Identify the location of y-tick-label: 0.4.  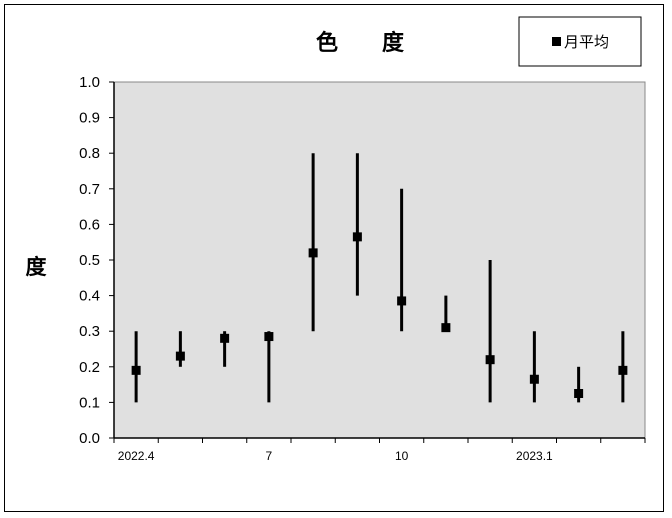
(89, 296).